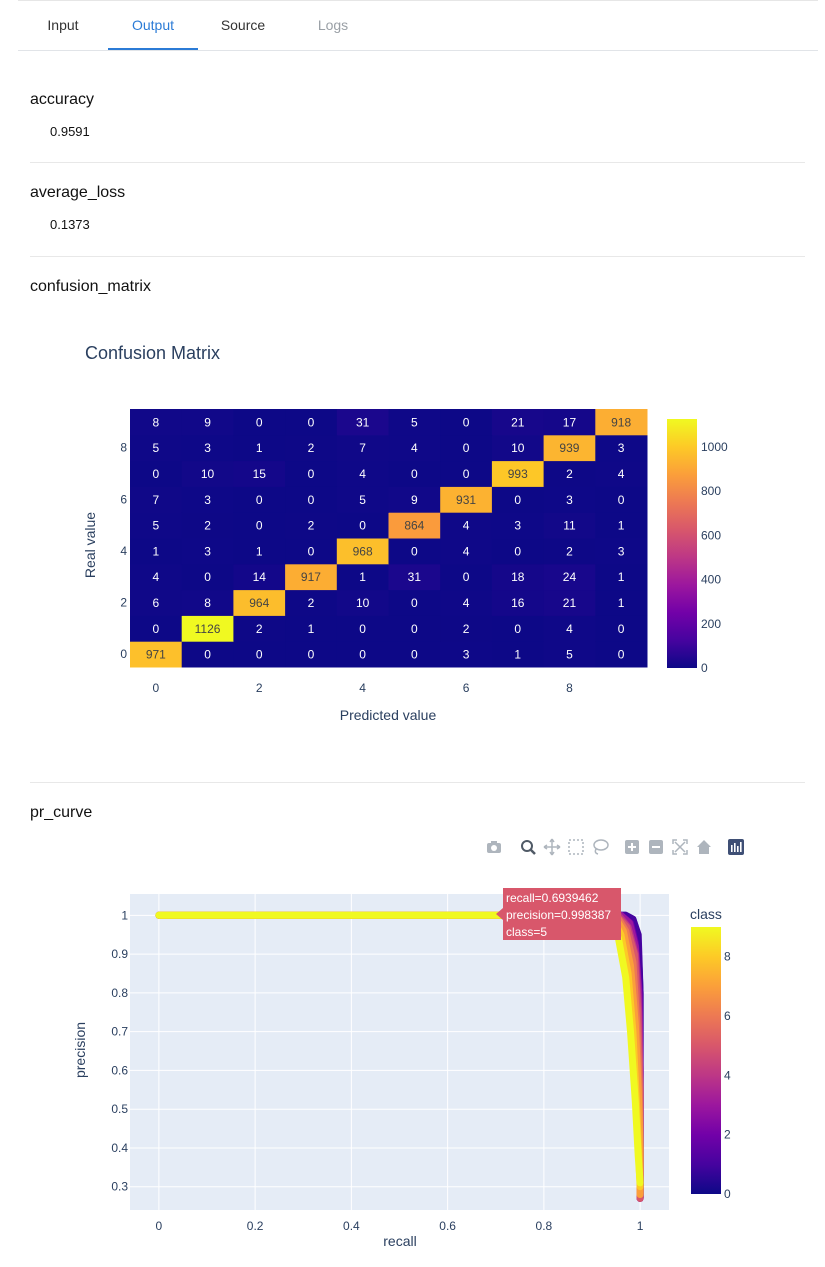  Describe the element at coordinates (351, 1226) in the screenshot. I see `x-tick-label: 0.4` at that location.